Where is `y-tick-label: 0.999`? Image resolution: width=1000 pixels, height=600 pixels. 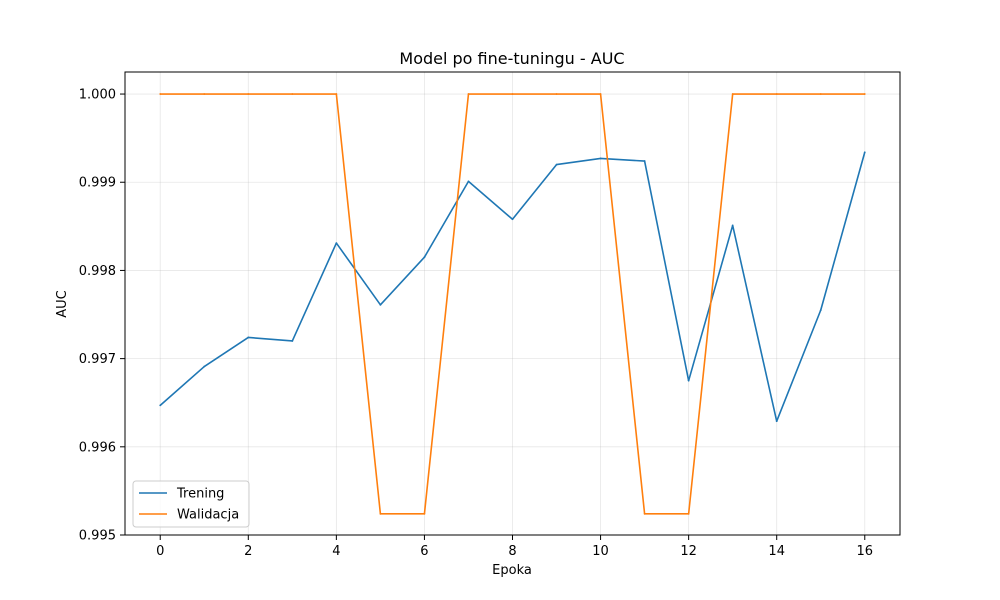
y-tick-label: 0.999 is located at coordinates (97, 183).